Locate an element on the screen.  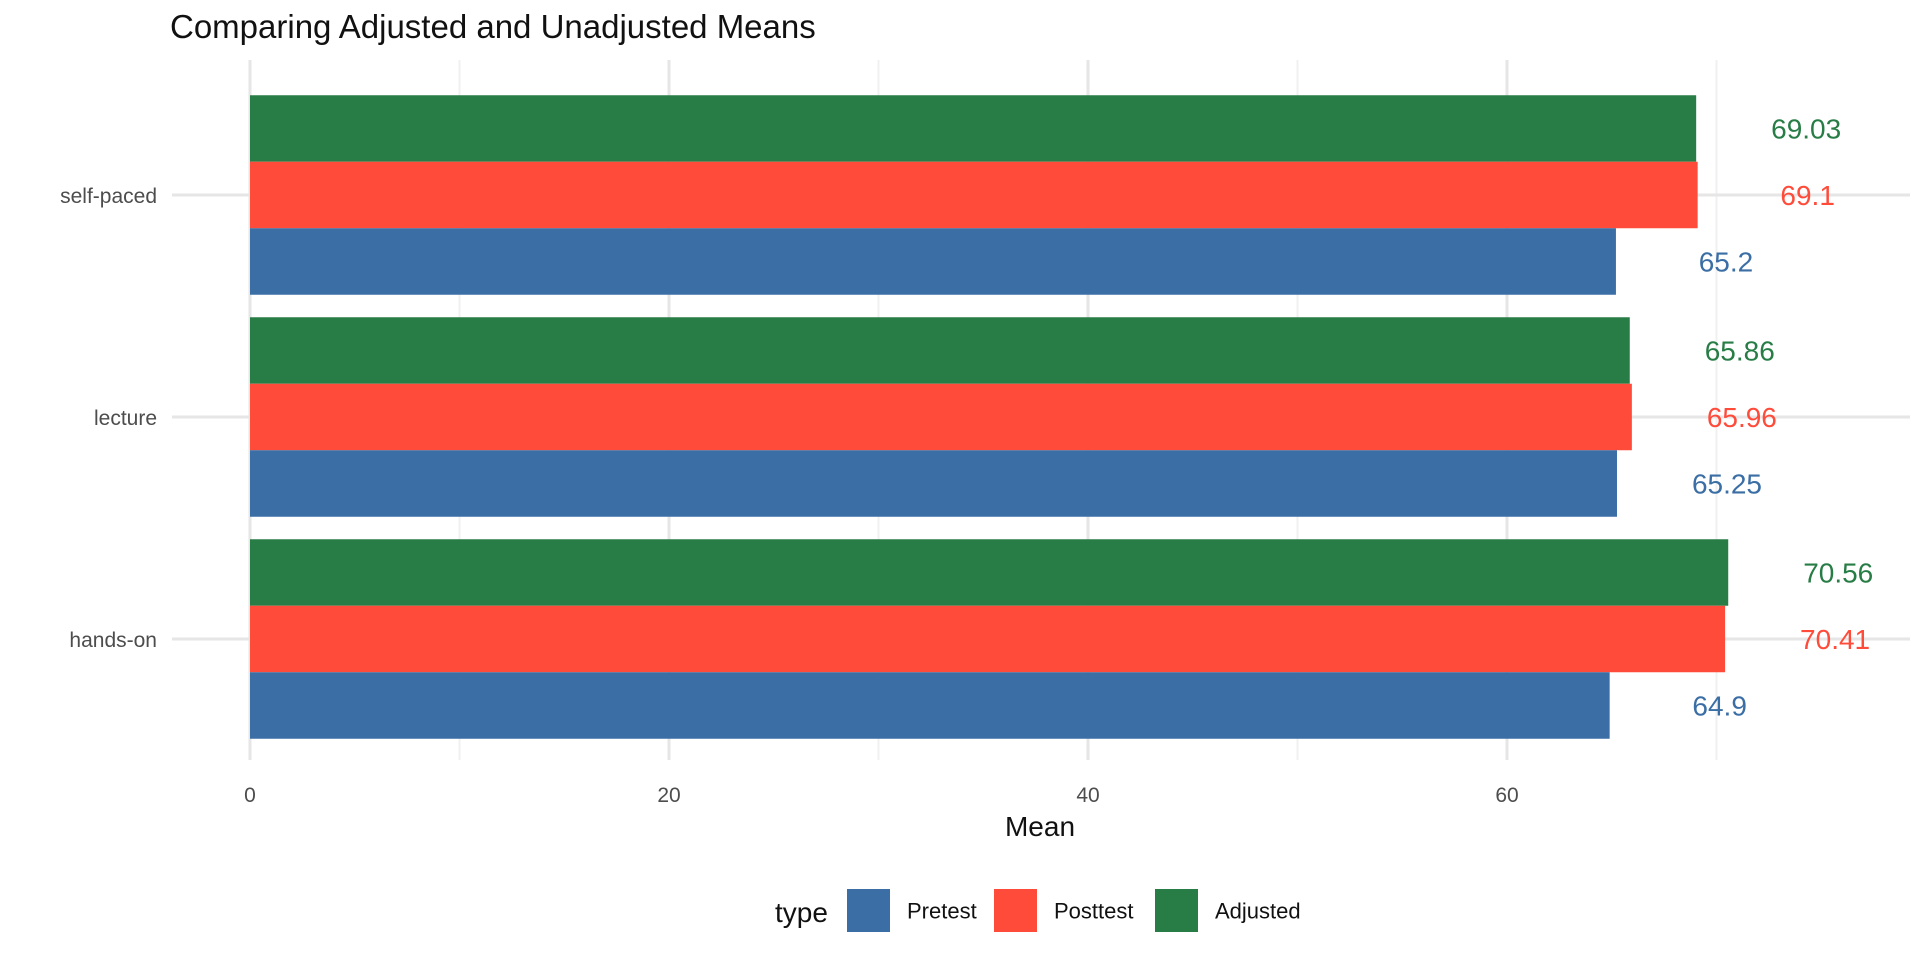
bar-posttest-self-paced is located at coordinates (974, 195).